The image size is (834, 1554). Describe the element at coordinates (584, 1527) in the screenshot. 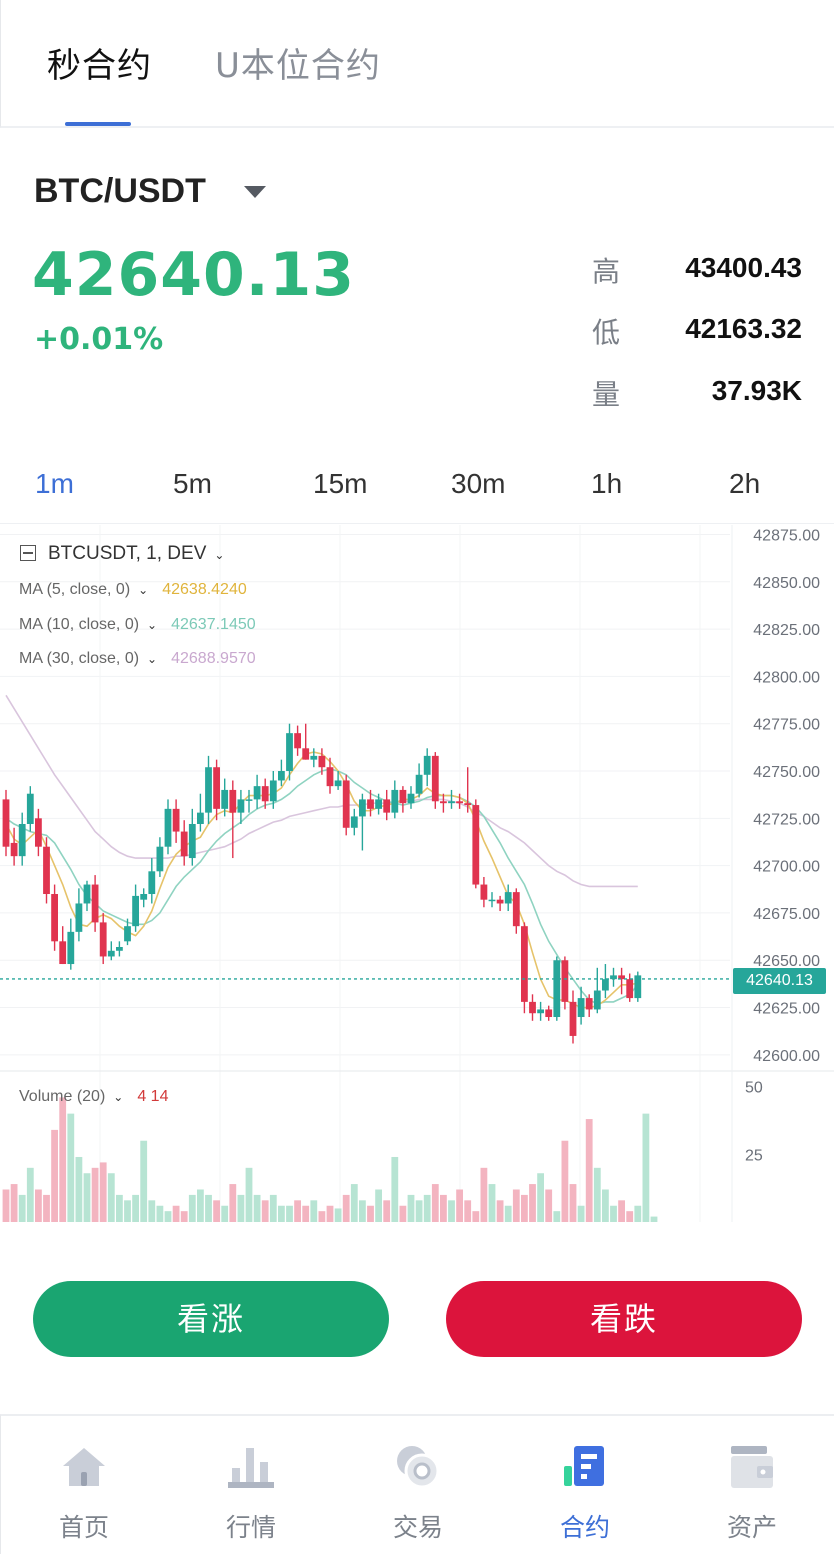

I see `nav-contract-label: 合约` at that location.